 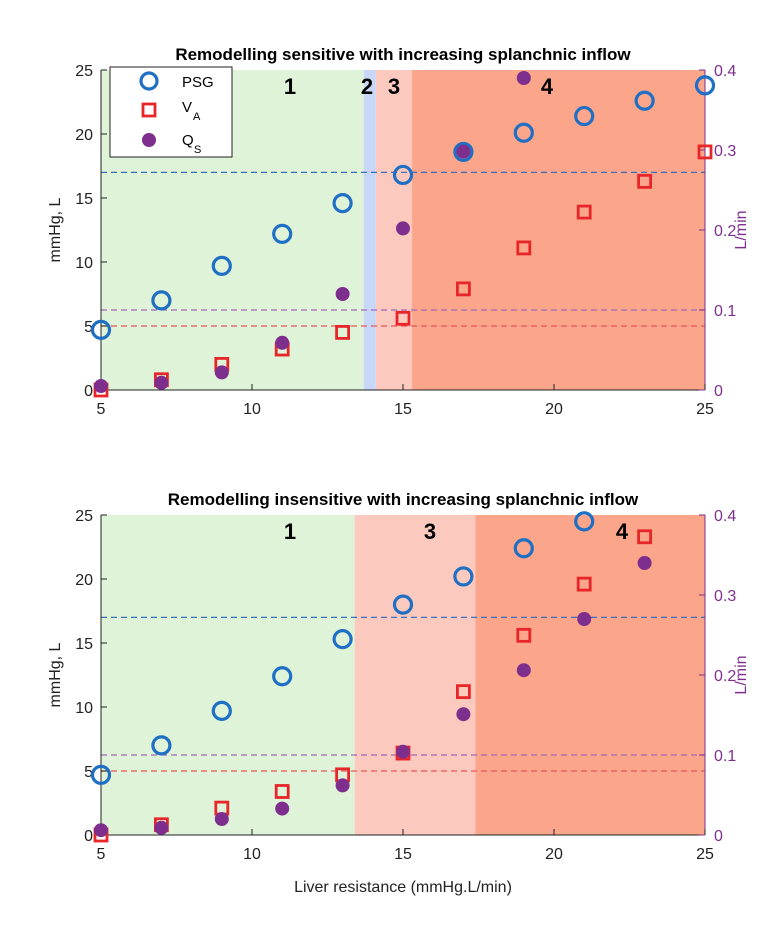 I want to click on x-tick-label: 10, so click(x=252, y=409).